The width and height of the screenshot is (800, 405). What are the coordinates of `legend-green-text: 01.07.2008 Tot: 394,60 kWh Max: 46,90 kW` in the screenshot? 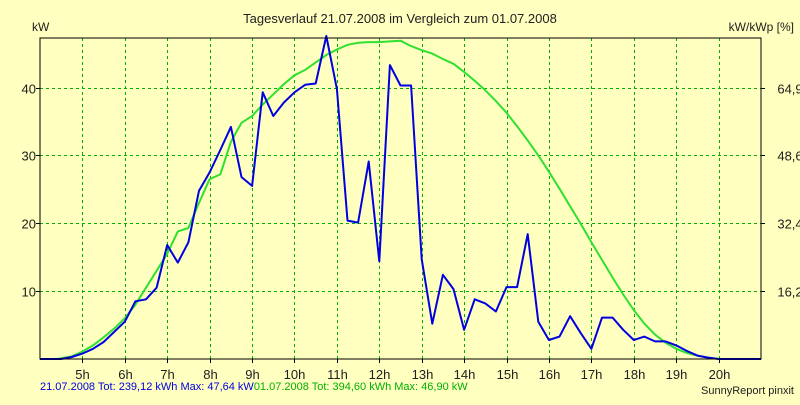 It's located at (360, 387).